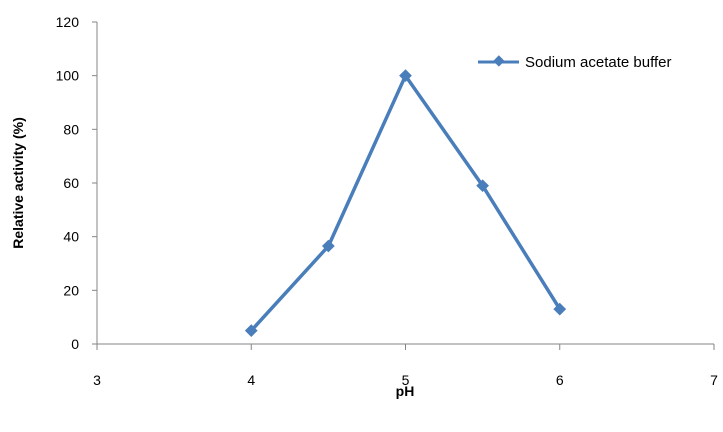  I want to click on x-axis-title: pH, so click(405, 391).